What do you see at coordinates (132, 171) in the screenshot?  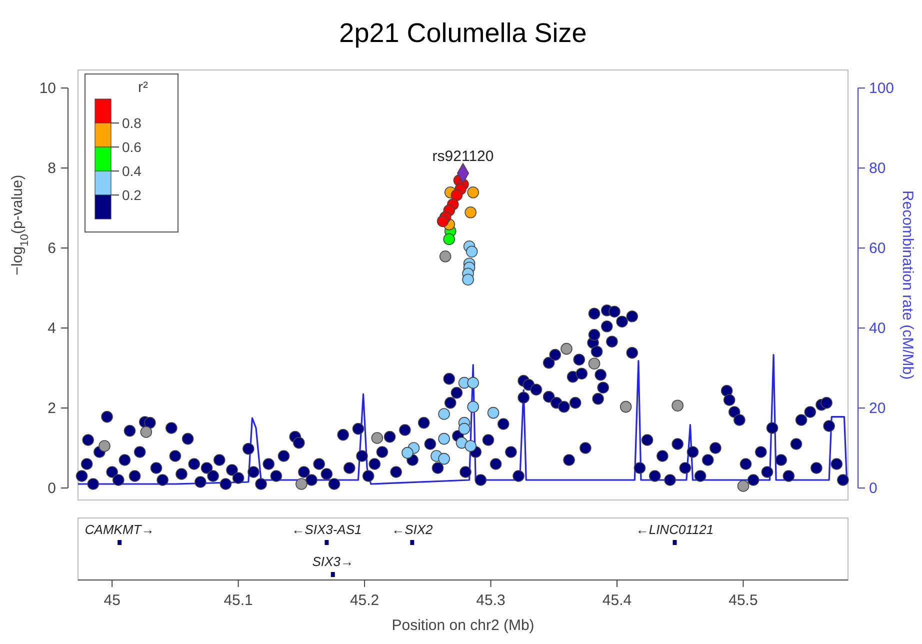 I see `annotation: 0.4` at bounding box center [132, 171].